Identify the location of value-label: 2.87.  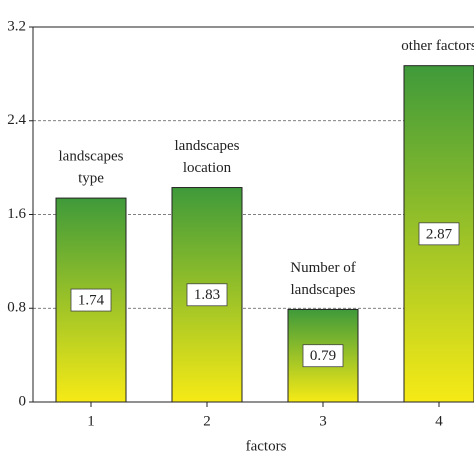
(439, 234).